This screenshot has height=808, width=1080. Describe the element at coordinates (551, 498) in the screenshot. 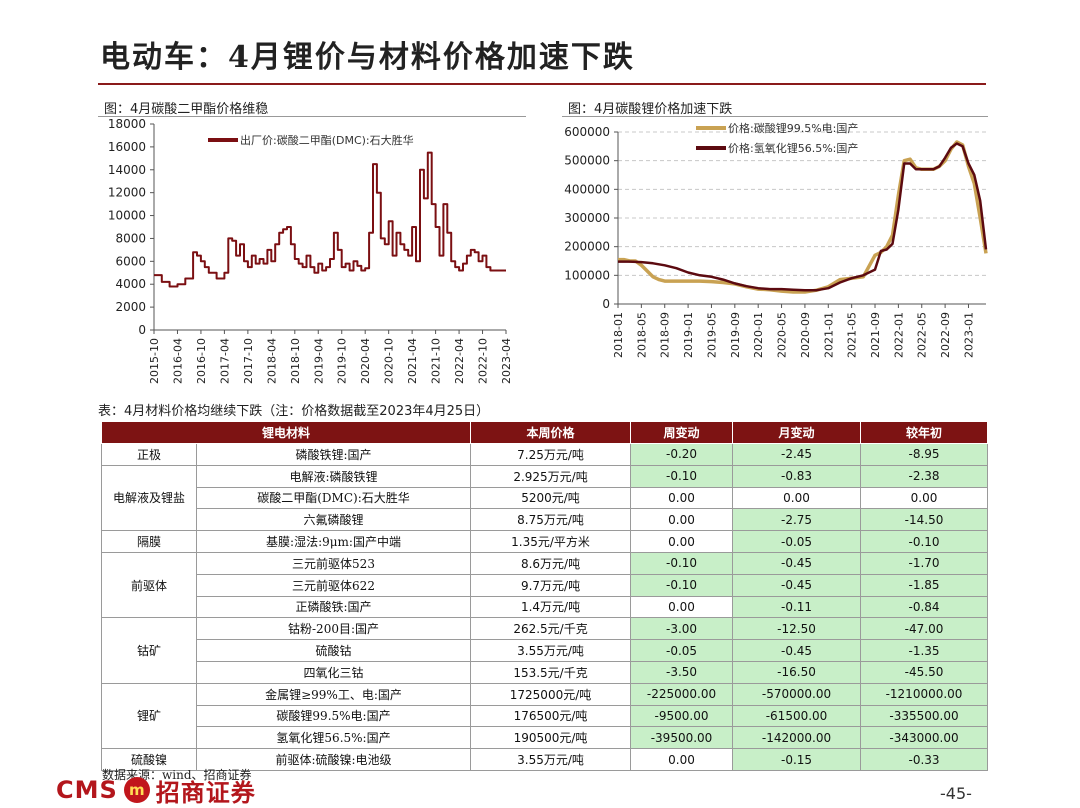

I see `price-cell: 5200元/吨` at that location.